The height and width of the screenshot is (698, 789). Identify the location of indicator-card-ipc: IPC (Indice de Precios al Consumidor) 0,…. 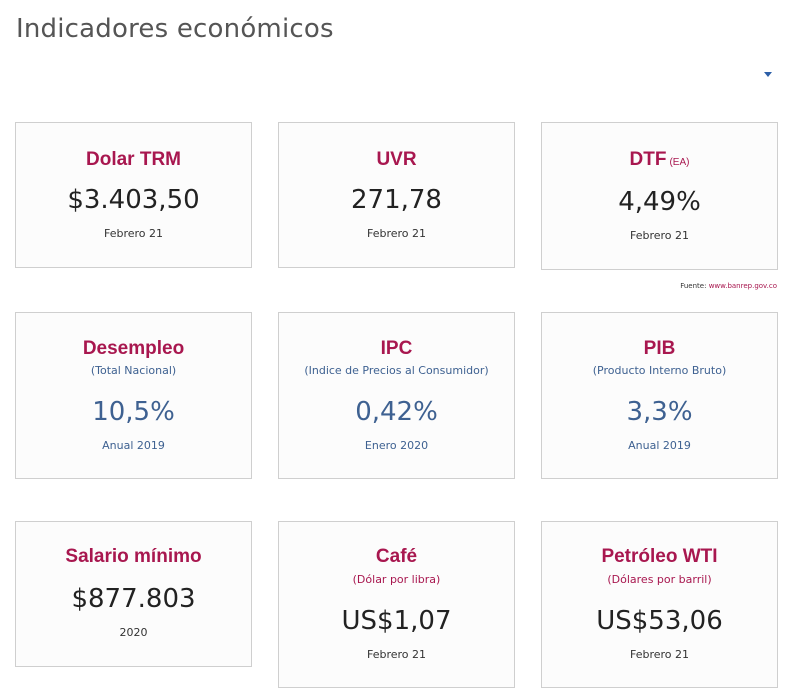
(396, 395).